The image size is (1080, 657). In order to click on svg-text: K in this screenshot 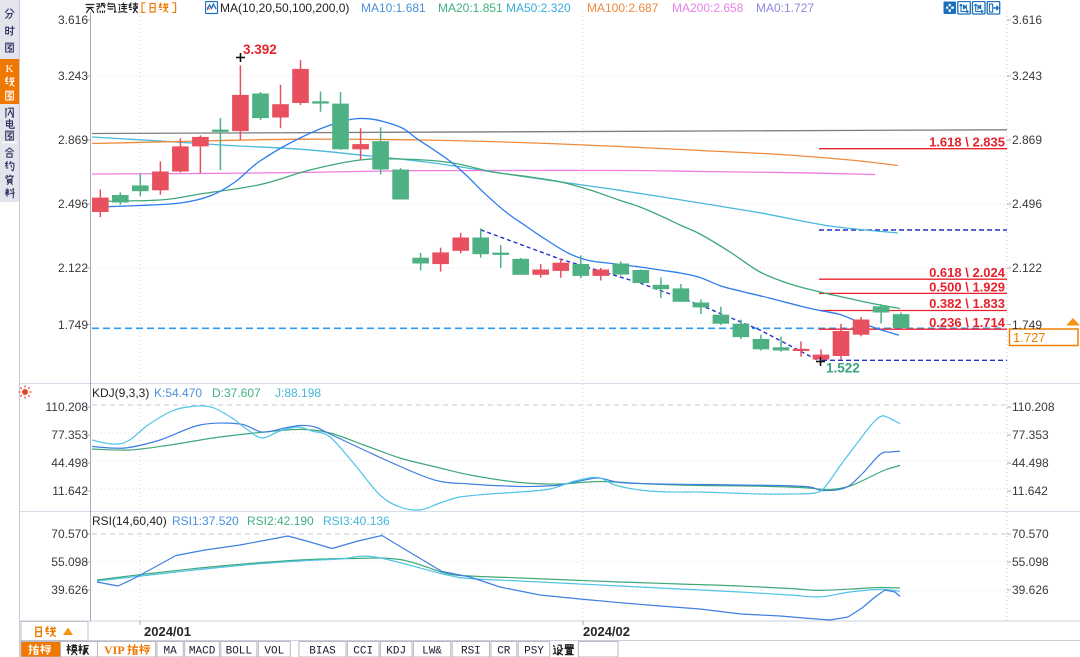, I will do `click(10, 69)`.